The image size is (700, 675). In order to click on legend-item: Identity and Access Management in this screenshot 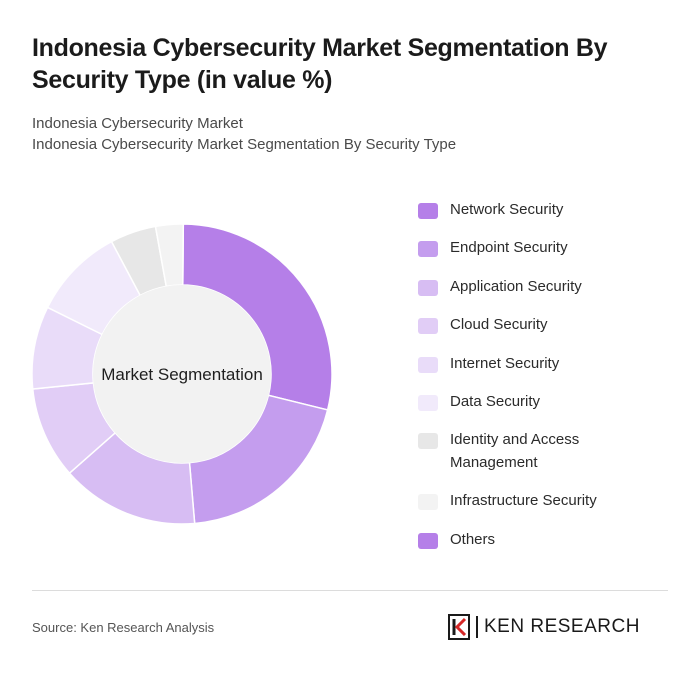, I will do `click(548, 451)`.